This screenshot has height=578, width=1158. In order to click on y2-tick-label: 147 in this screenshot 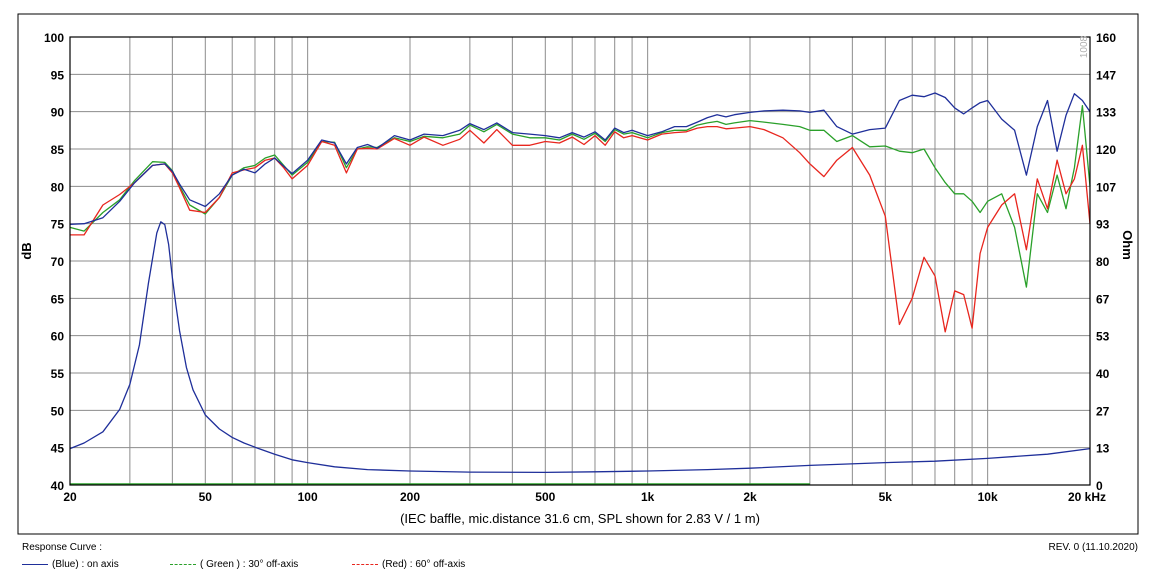, I will do `click(1106, 75)`.